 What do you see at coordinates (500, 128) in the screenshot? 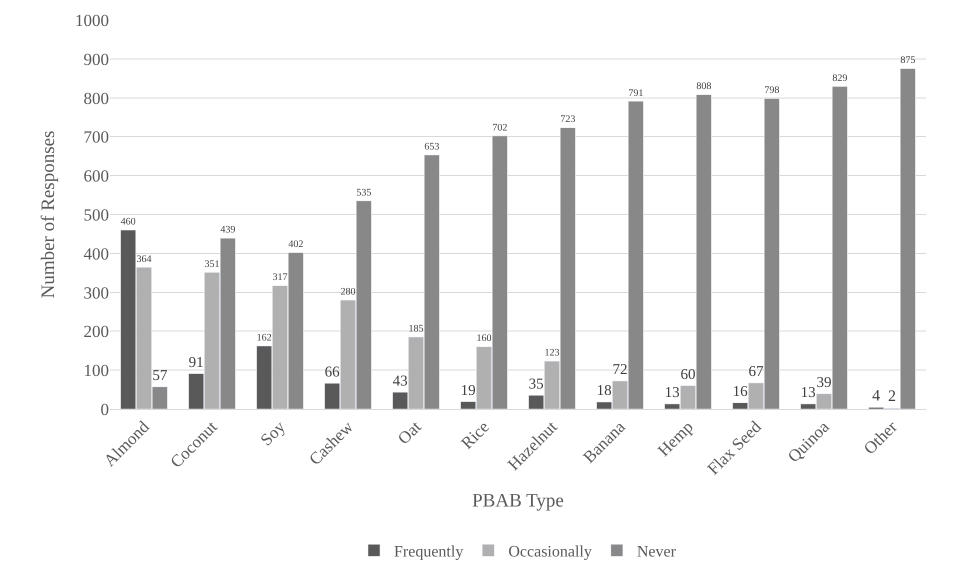
I see `data-label: 702` at bounding box center [500, 128].